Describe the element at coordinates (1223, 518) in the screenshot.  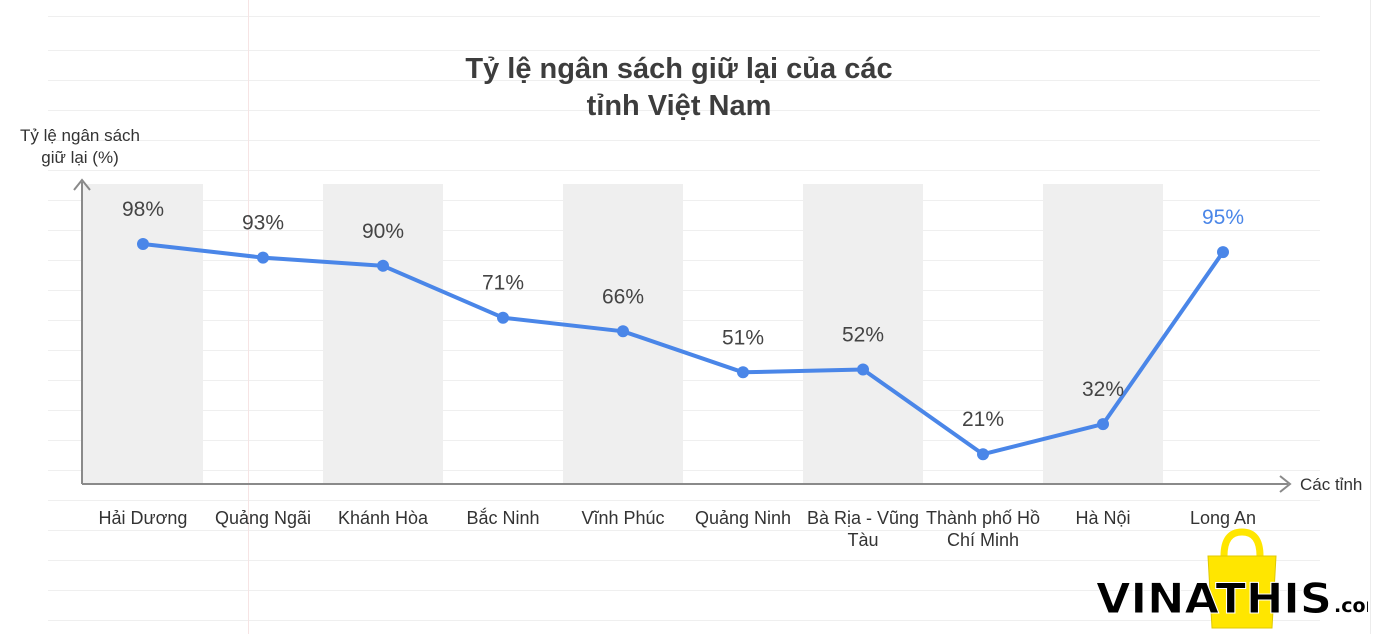
I see `category-label: Long An` at that location.